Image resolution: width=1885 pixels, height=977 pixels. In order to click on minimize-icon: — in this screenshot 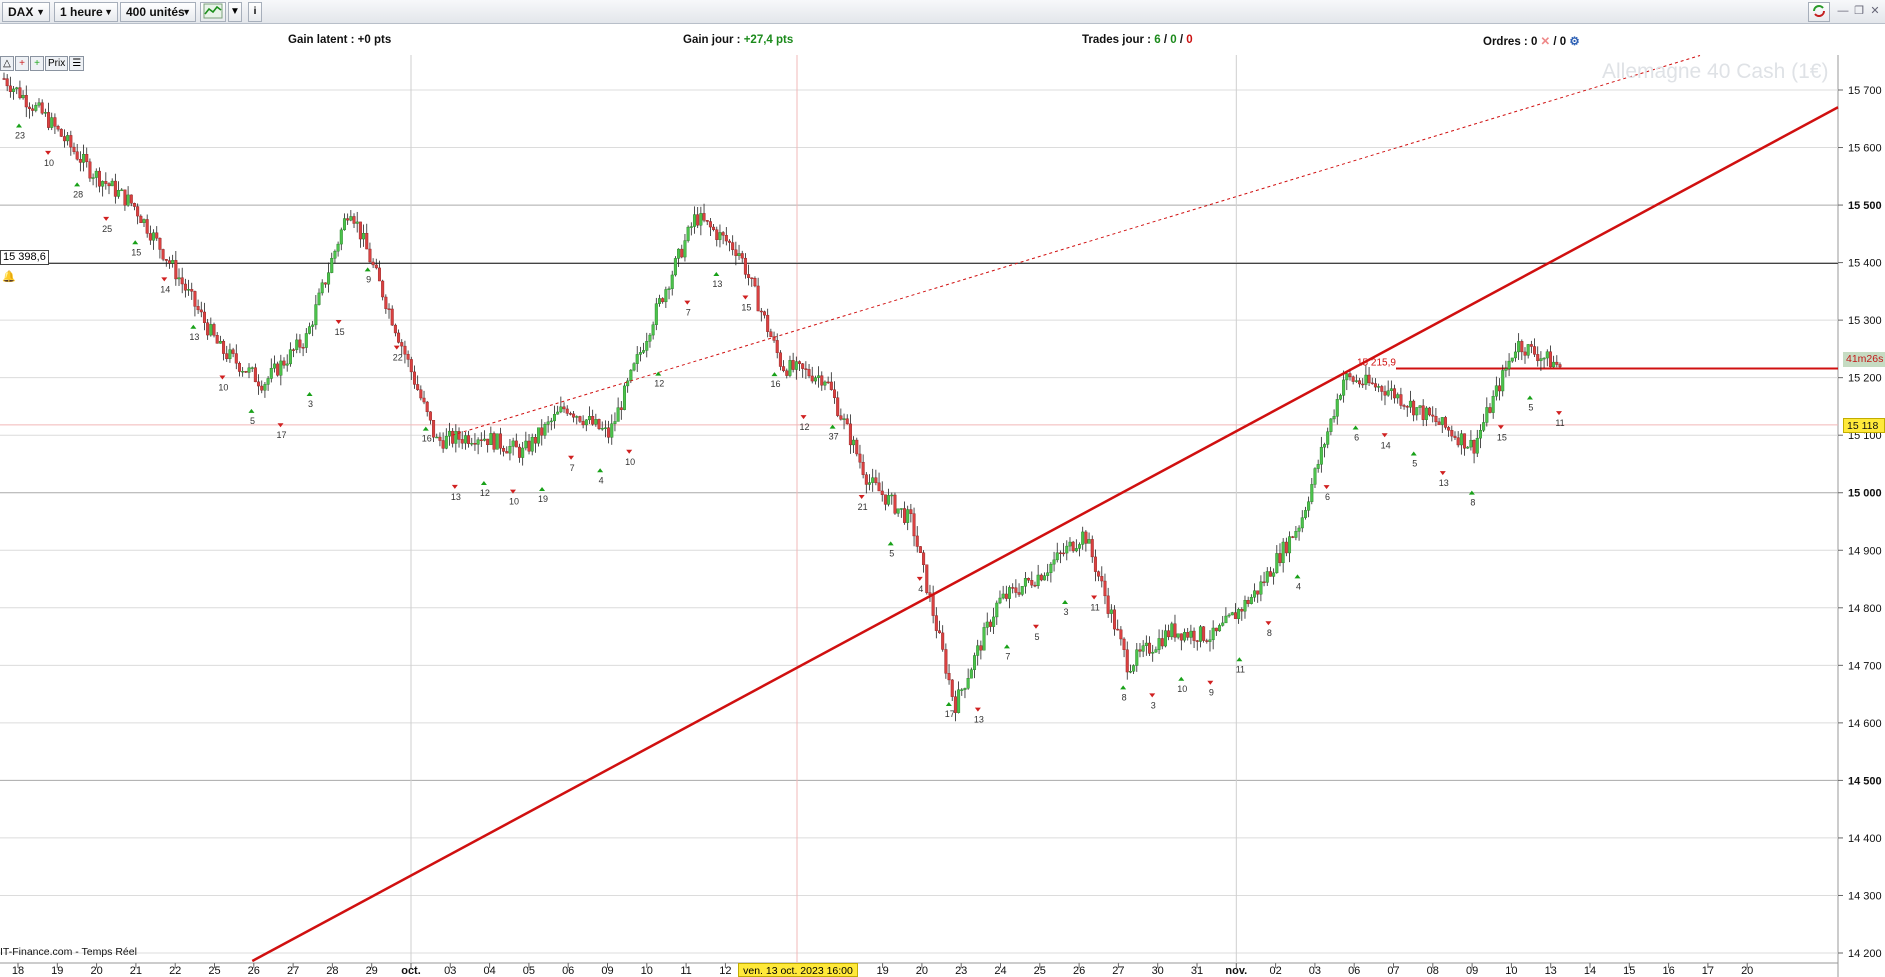, I will do `click(1843, 11)`.